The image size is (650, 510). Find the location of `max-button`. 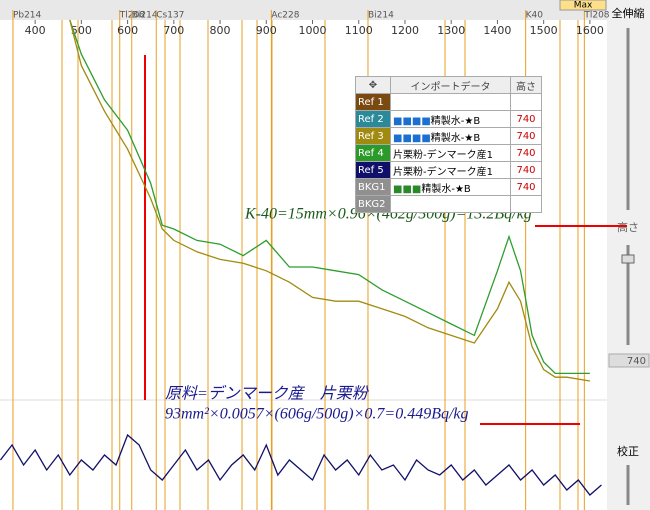

max-button is located at coordinates (583, 5).